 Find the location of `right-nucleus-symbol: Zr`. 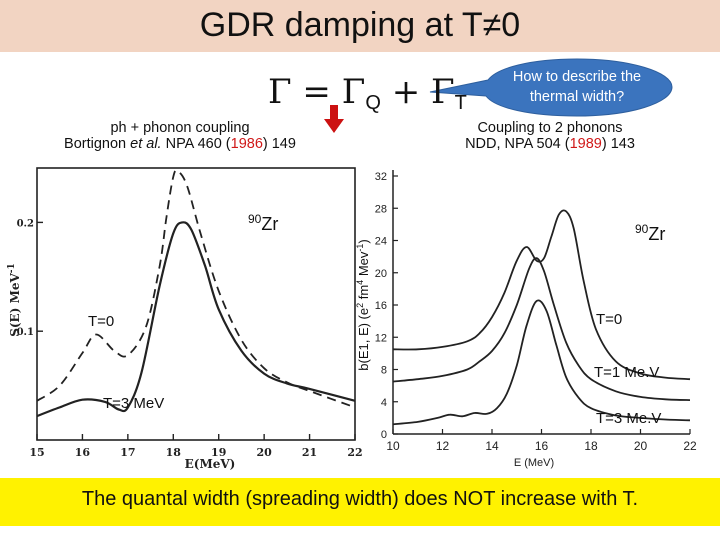

right-nucleus-symbol: Zr is located at coordinates (656, 234).